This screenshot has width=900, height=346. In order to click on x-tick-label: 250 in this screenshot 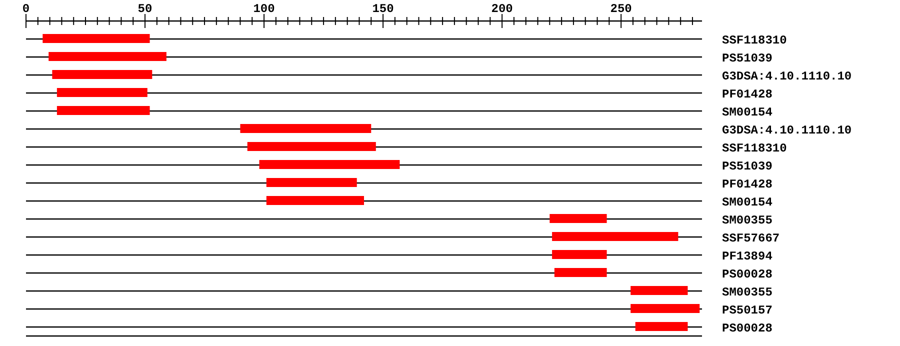, I will do `click(621, 9)`.